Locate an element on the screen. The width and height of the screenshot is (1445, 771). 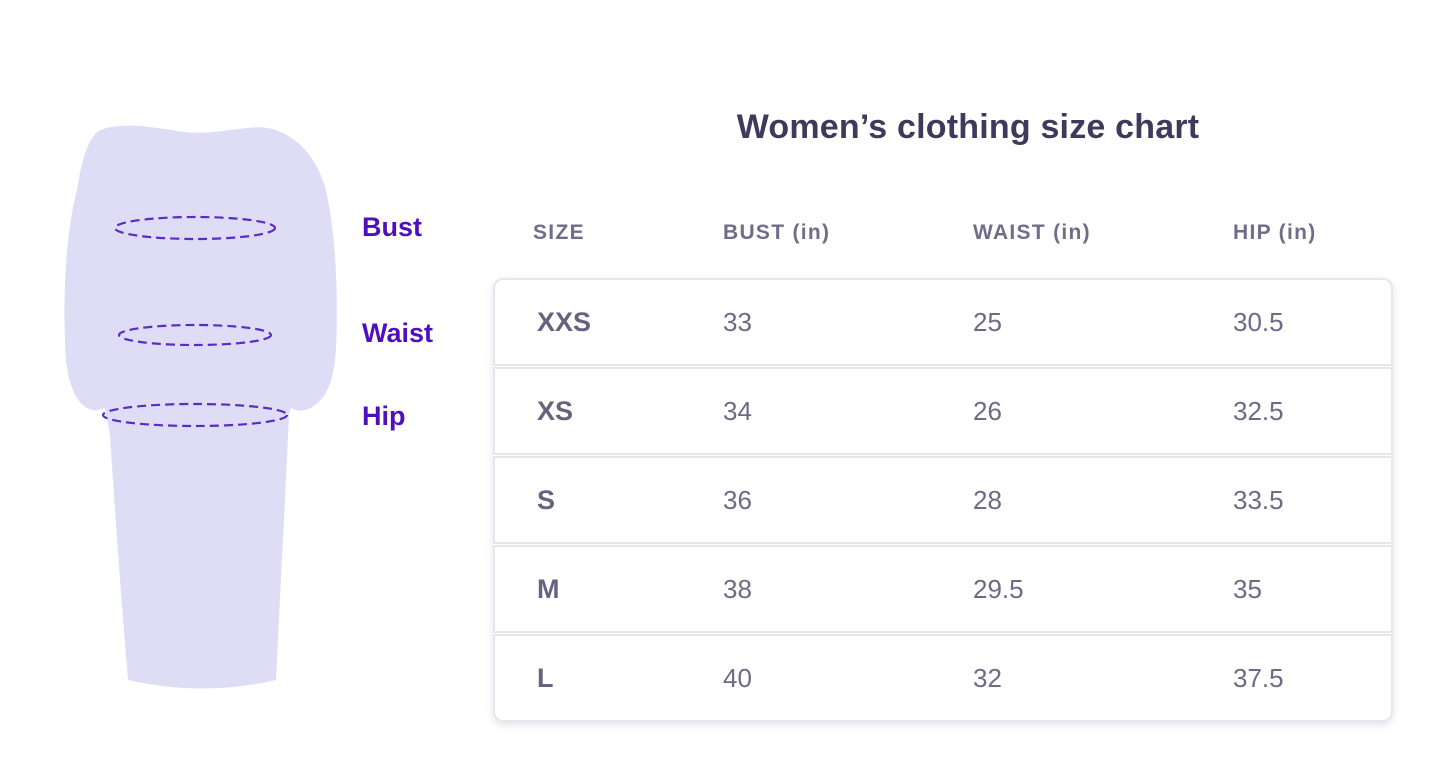
hip-measure-line is located at coordinates (195, 415).